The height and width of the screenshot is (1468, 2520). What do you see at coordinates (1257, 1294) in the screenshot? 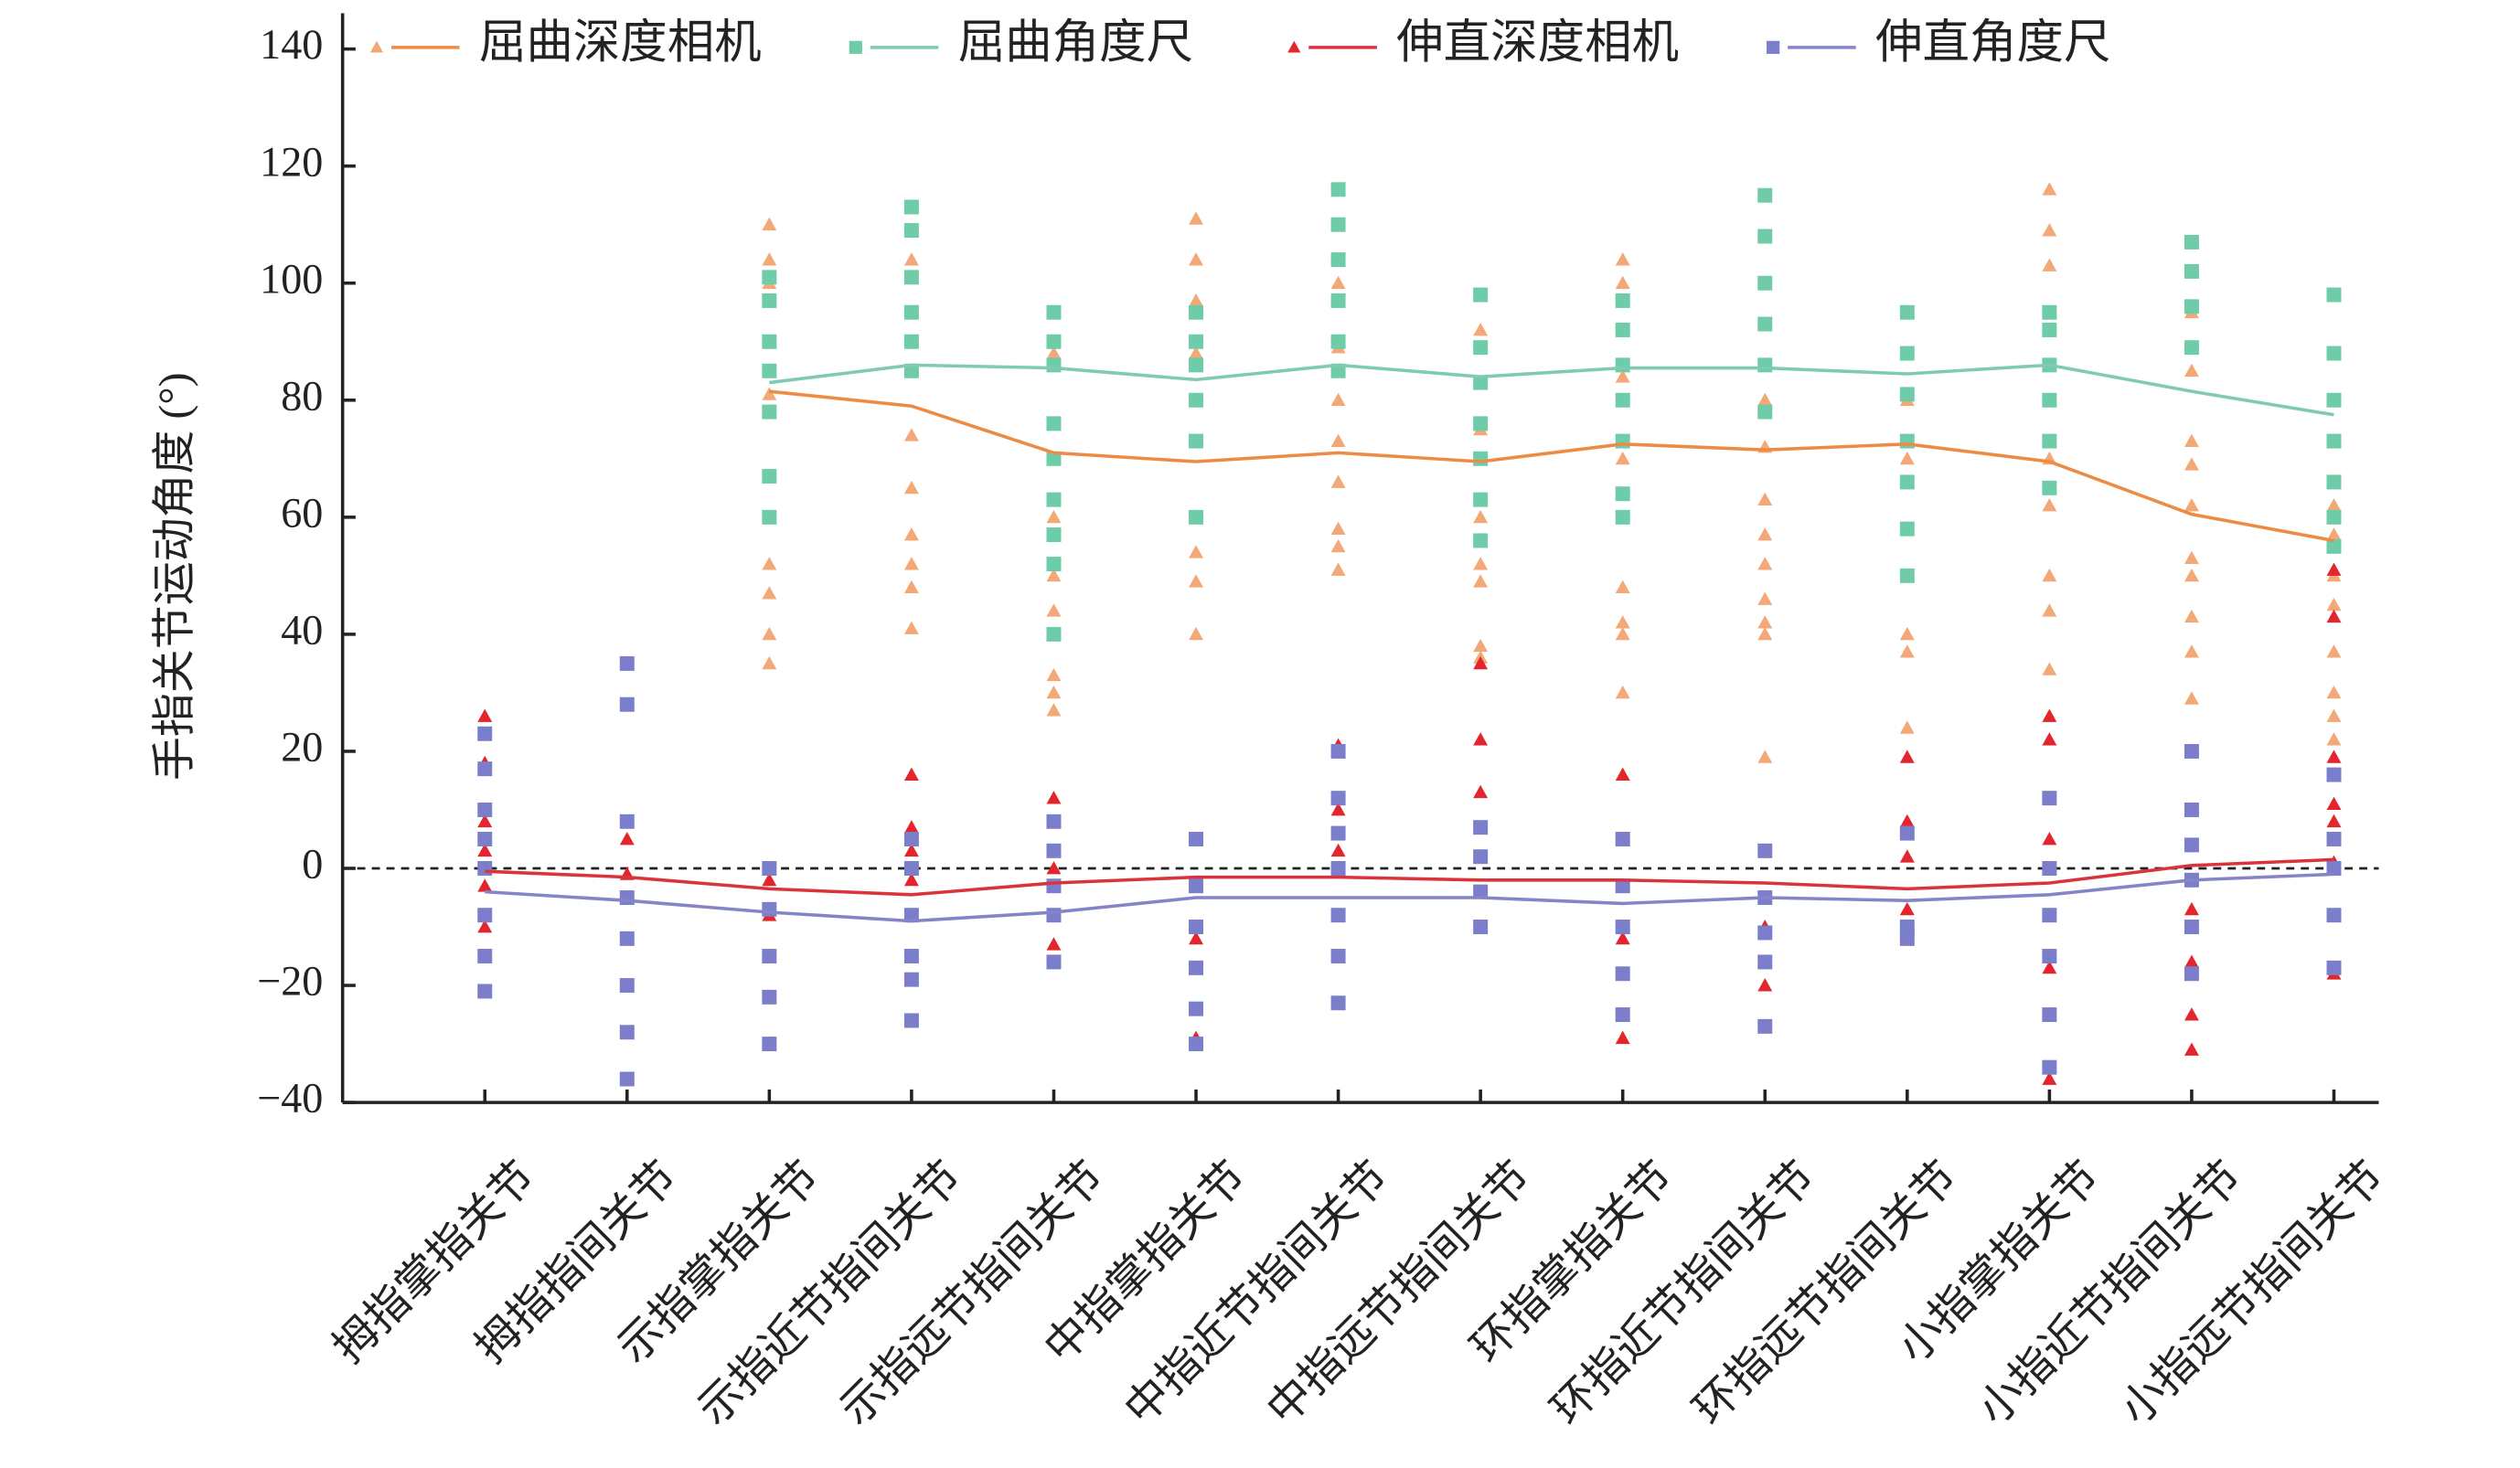
I see `x-tick-label: 中指近节指间关节` at bounding box center [1257, 1294].